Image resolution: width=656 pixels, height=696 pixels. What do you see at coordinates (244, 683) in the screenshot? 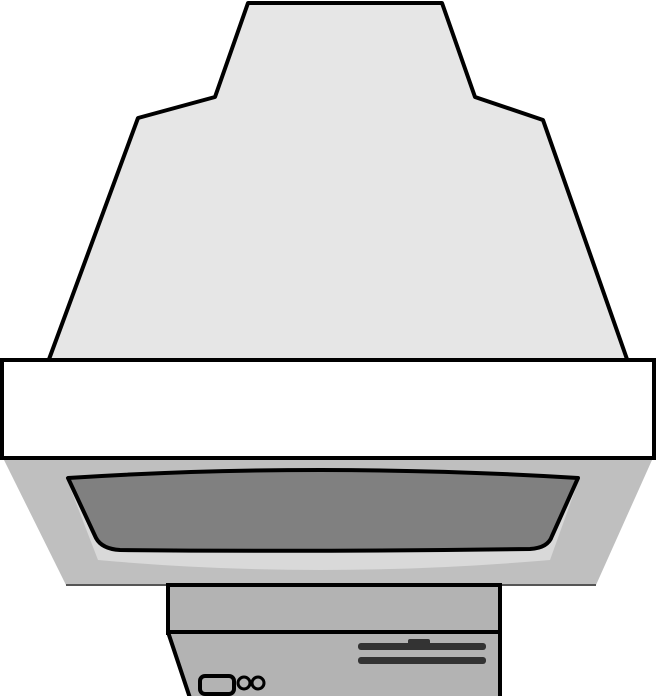
I see `knob-icon-left` at bounding box center [244, 683].